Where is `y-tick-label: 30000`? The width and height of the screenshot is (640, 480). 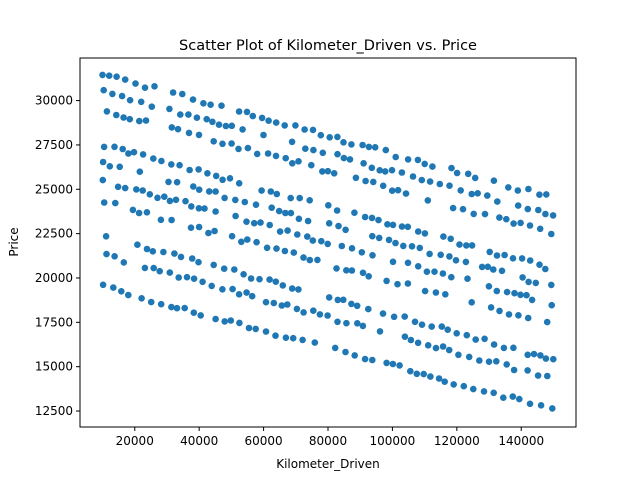 y-tick-label: 30000 is located at coordinates (54, 101).